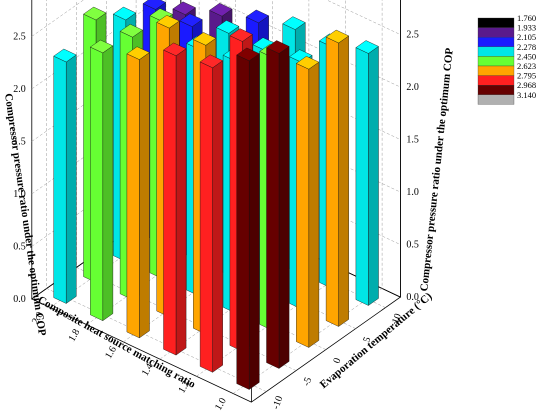 Image resolution: width=550 pixels, height=413 pixels. Describe the element at coordinates (19, 194) in the screenshot. I see `z-tick-label-left: 1.0` at that location.